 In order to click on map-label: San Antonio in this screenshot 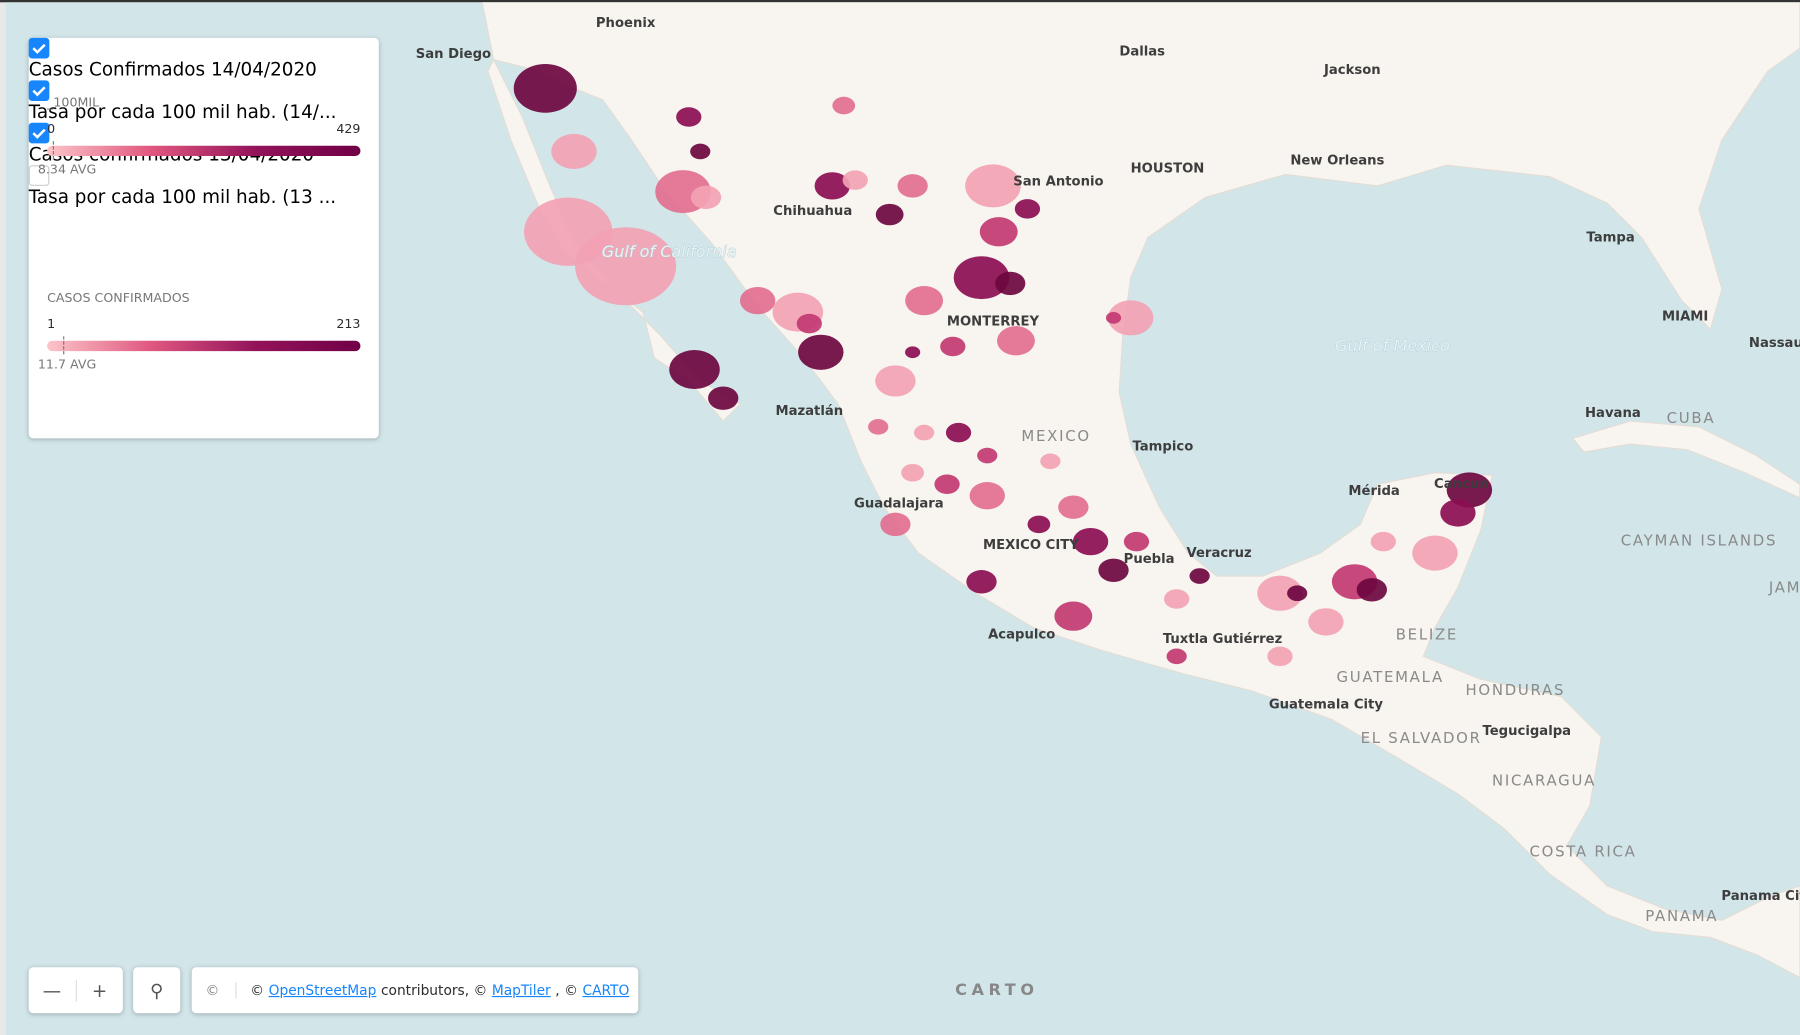, I will do `click(1058, 181)`.